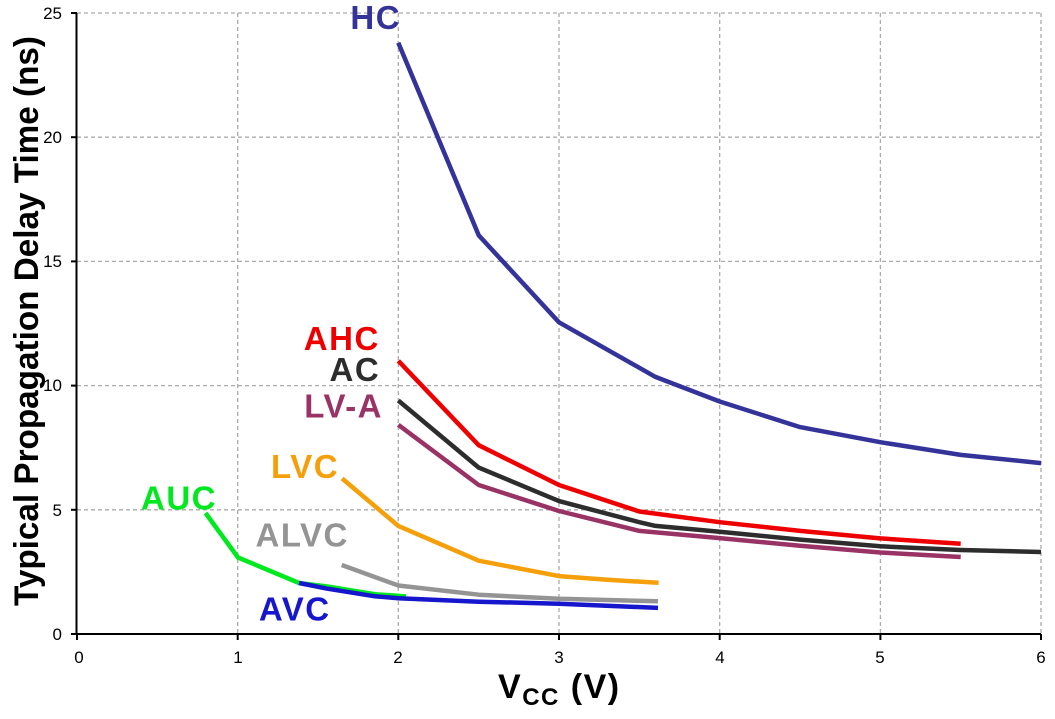  I want to click on svg-text: VCC (V), so click(559, 689).